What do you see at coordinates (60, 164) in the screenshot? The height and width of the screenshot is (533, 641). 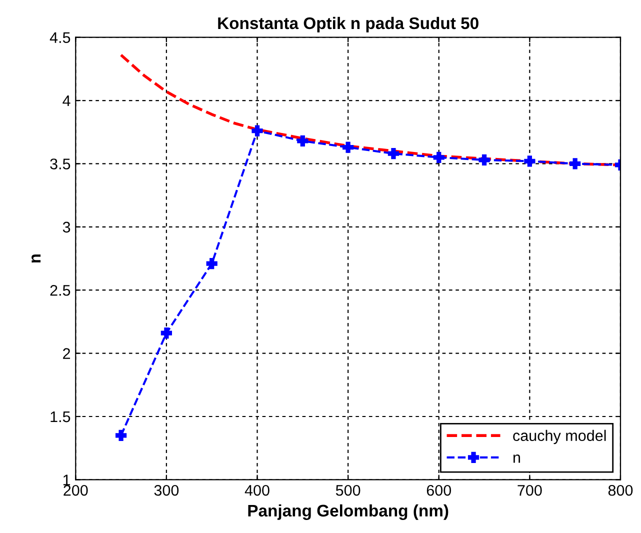 I see `y-tick-label: 3.5` at bounding box center [60, 164].